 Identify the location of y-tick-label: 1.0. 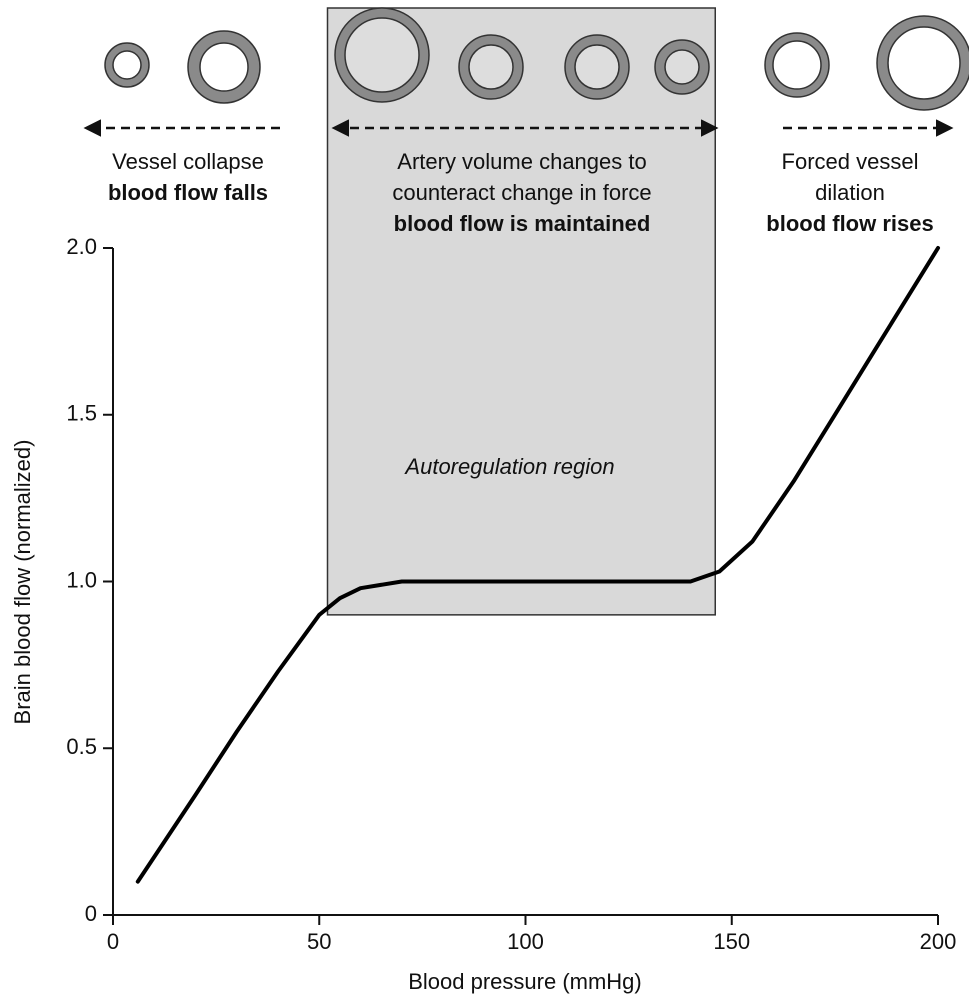
(81, 579).